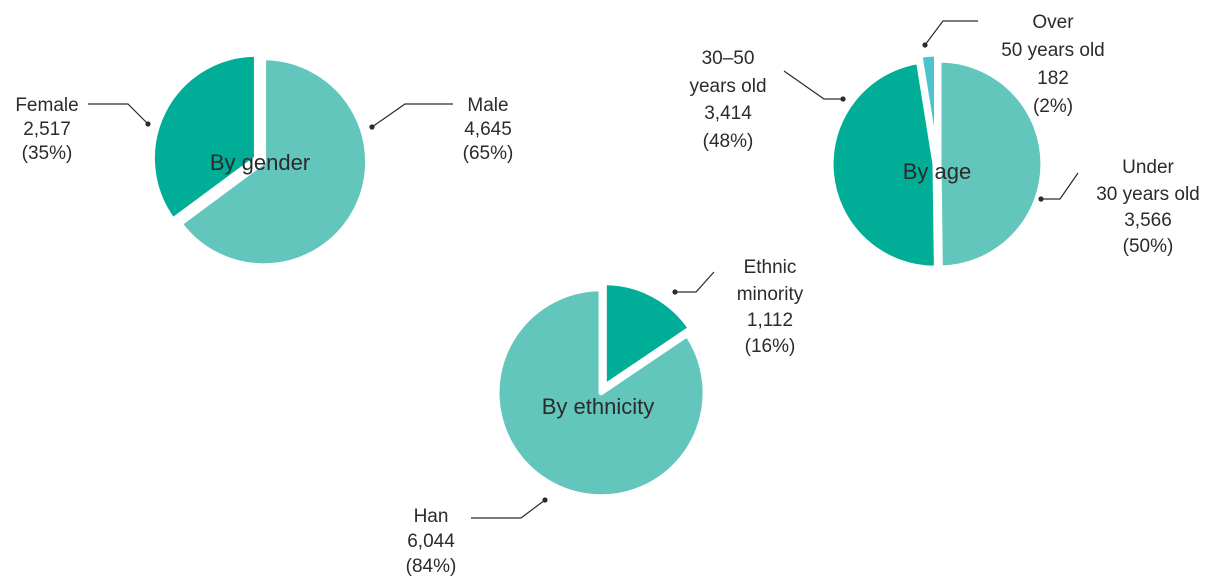 The width and height of the screenshot is (1210, 576). Describe the element at coordinates (1053, 78) in the screenshot. I see `over-50-value: 182` at that location.